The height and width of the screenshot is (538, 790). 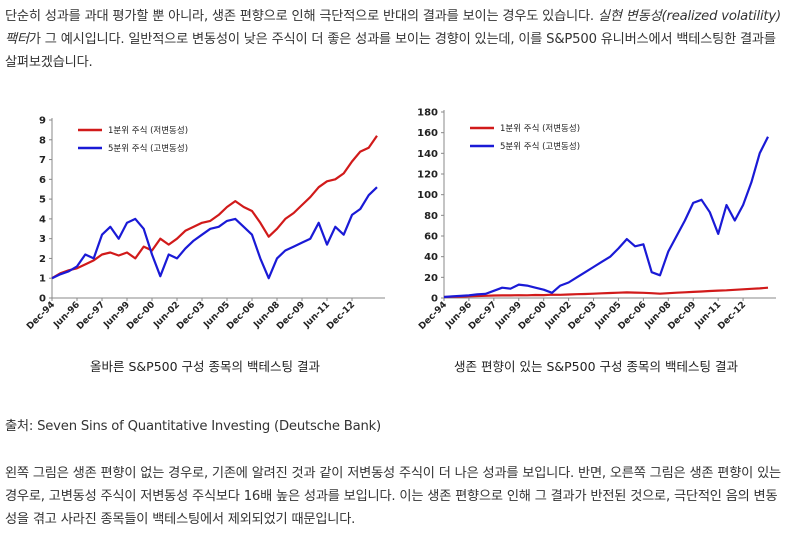 What do you see at coordinates (596, 366) in the screenshot?
I see `chart-caption-right: 생존 편향이 있는 S&P500 구성 종목의 백테스팅 결과` at bounding box center [596, 366].